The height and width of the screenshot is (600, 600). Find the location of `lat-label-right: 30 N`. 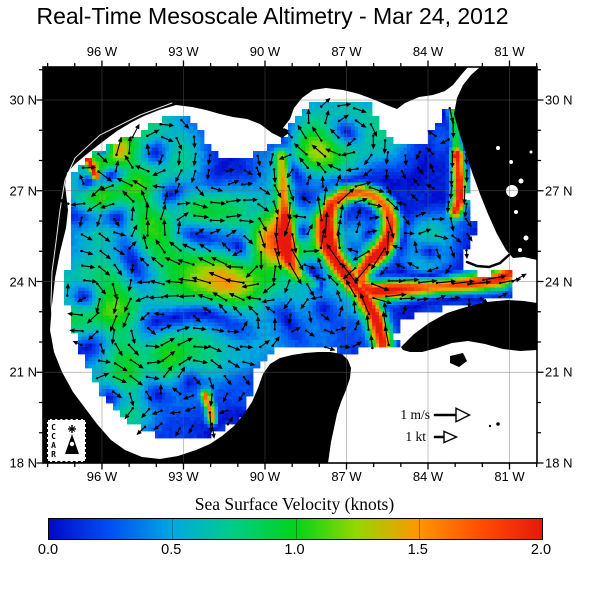

lat-label-right: 30 N is located at coordinates (559, 100).